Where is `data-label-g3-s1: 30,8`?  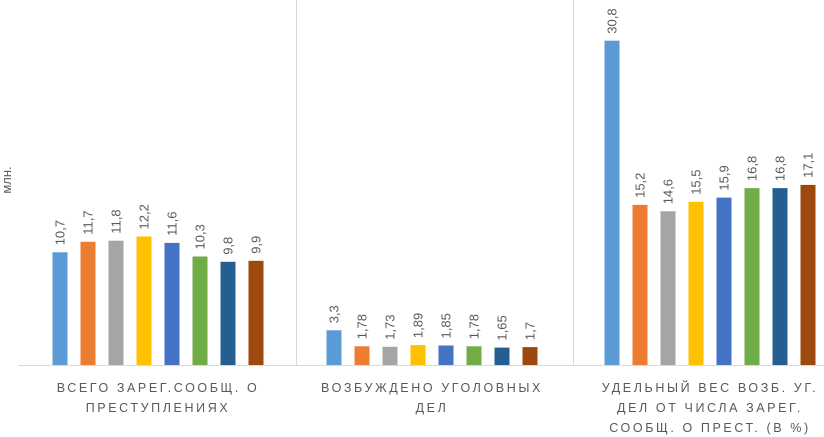
data-label-g3-s1: 30,8 is located at coordinates (612, 20).